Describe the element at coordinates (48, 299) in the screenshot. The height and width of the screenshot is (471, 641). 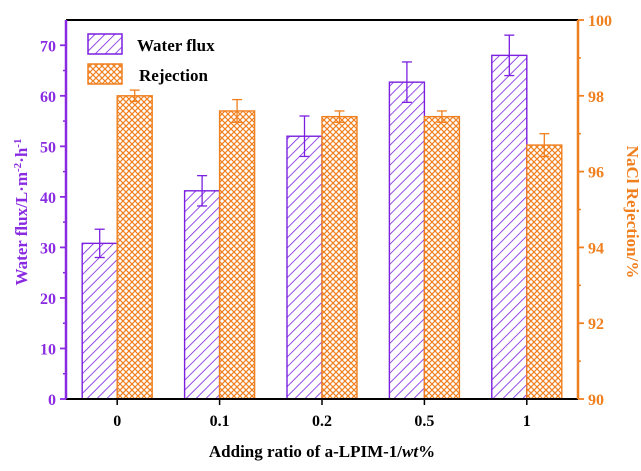
I see `y-left-tick-label-2: 20` at that location.